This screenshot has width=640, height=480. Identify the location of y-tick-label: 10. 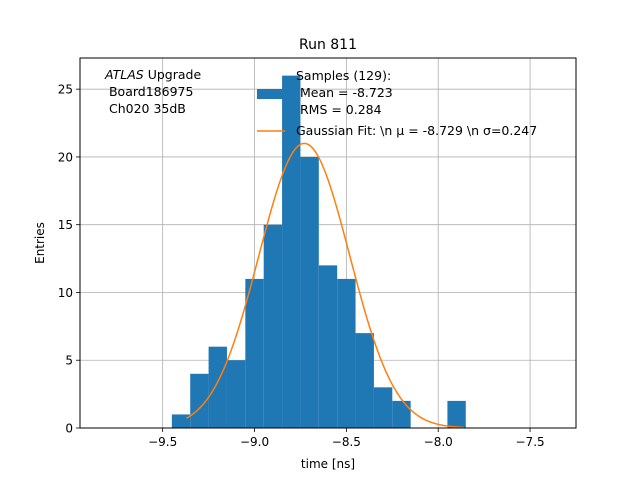
(65, 293).